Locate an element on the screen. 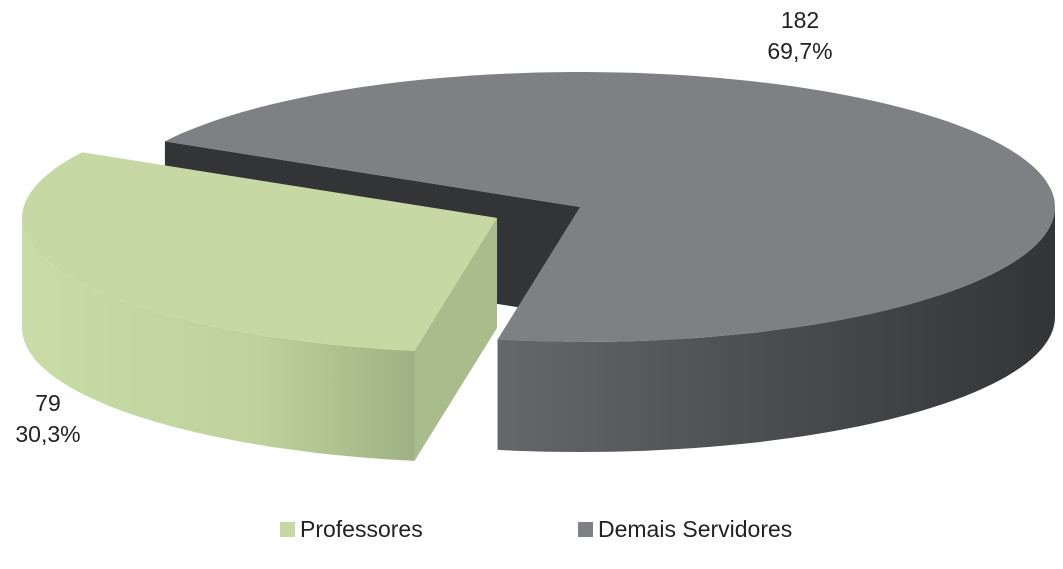  data-label-percent: 69,7% is located at coordinates (799, 51).